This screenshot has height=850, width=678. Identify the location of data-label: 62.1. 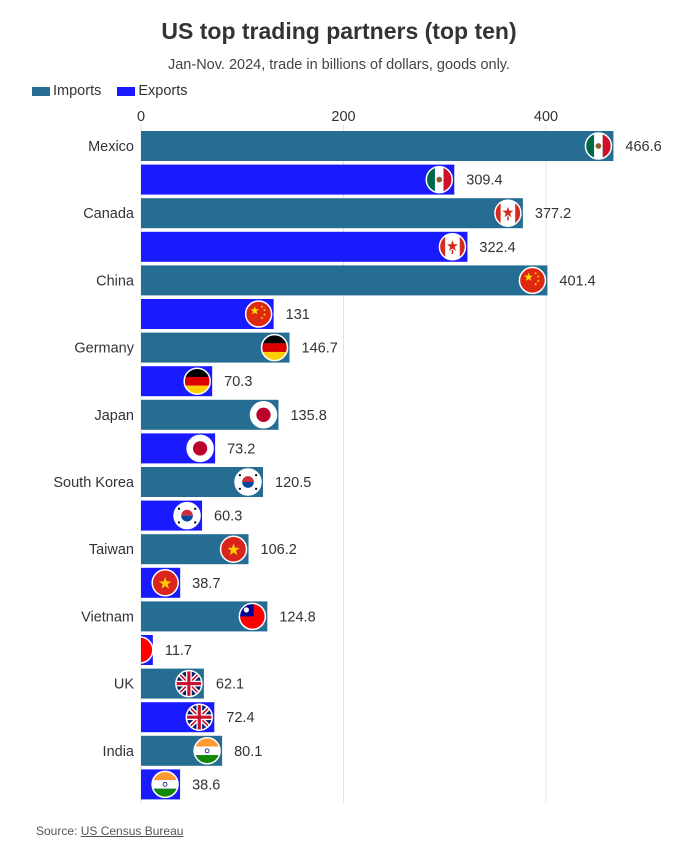
(230, 685).